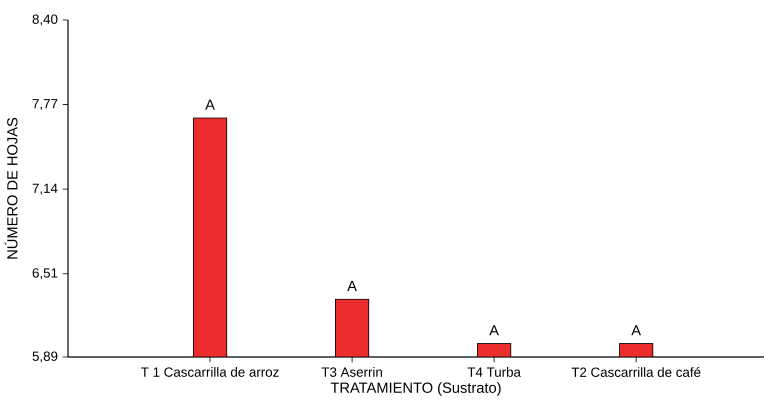  What do you see at coordinates (352, 372) in the screenshot?
I see `x-tick-label: T3 Aserrin` at bounding box center [352, 372].